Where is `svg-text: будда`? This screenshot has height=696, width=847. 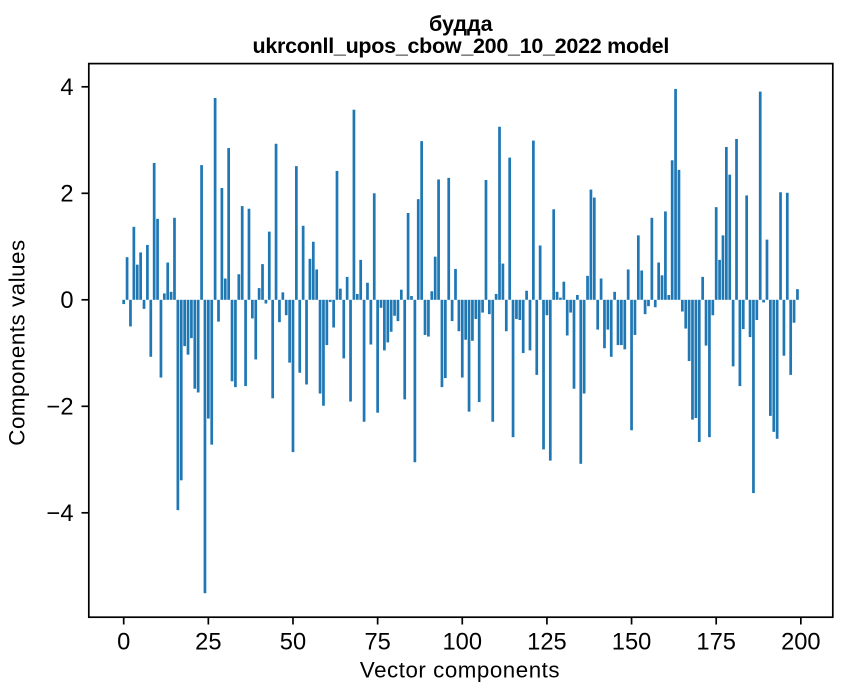 svg-text: будда is located at coordinates (461, 24).